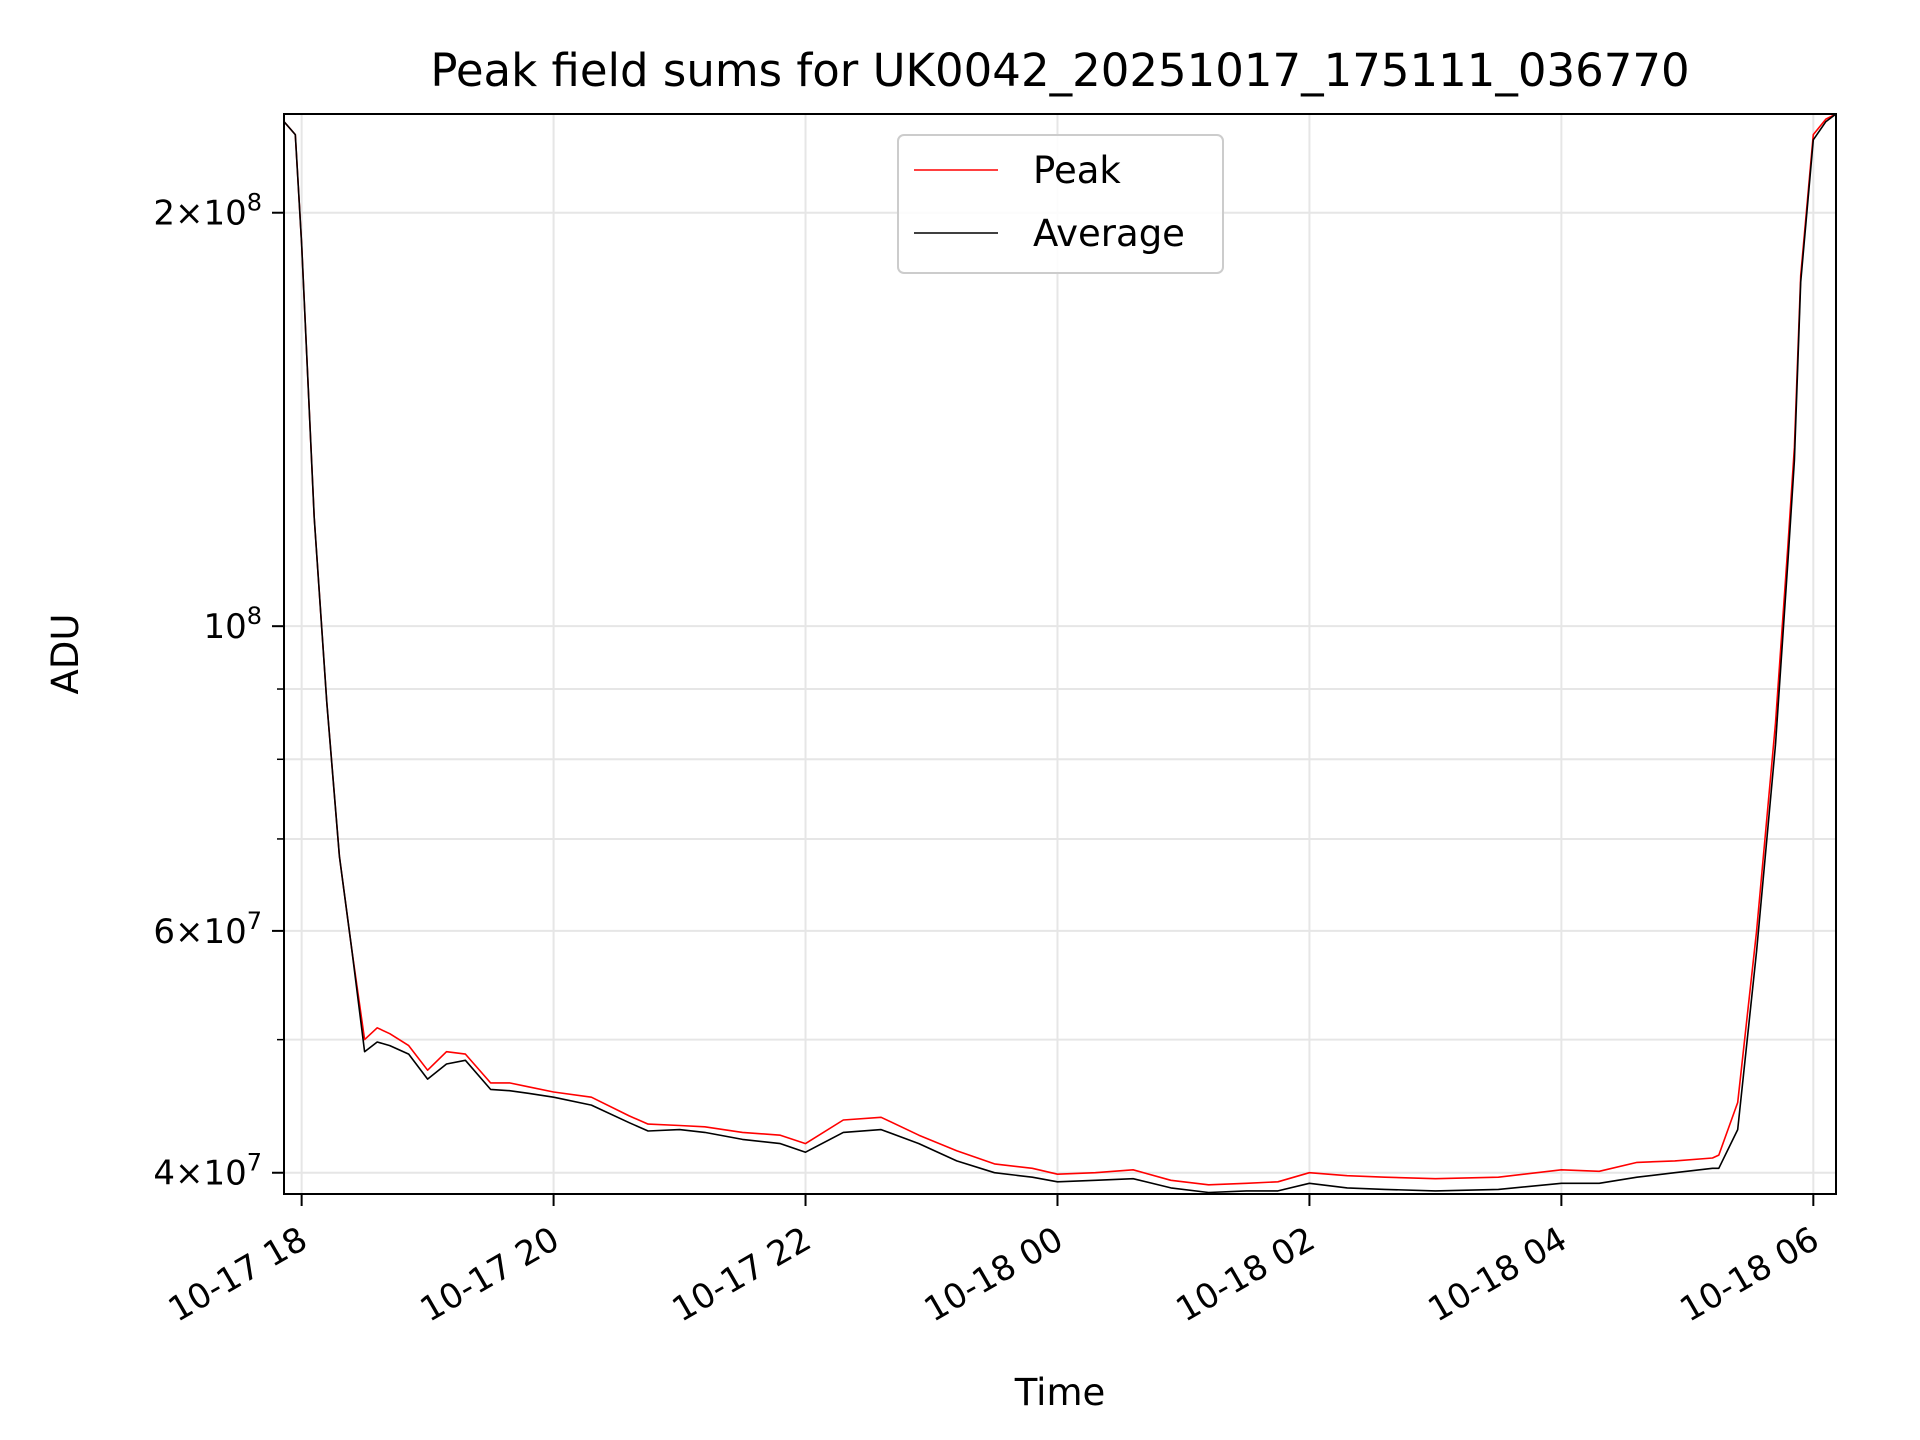 Image resolution: width=1920 pixels, height=1440 pixels. I want to click on y-tick-label: 4×107, so click(207, 1171).